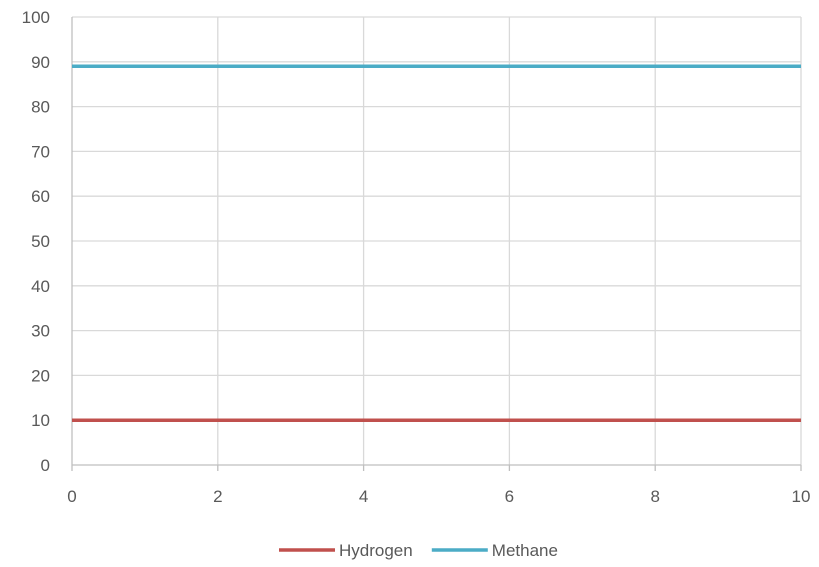 The image size is (819, 567). What do you see at coordinates (40, 241) in the screenshot?
I see `y-tick-label: 50` at bounding box center [40, 241].